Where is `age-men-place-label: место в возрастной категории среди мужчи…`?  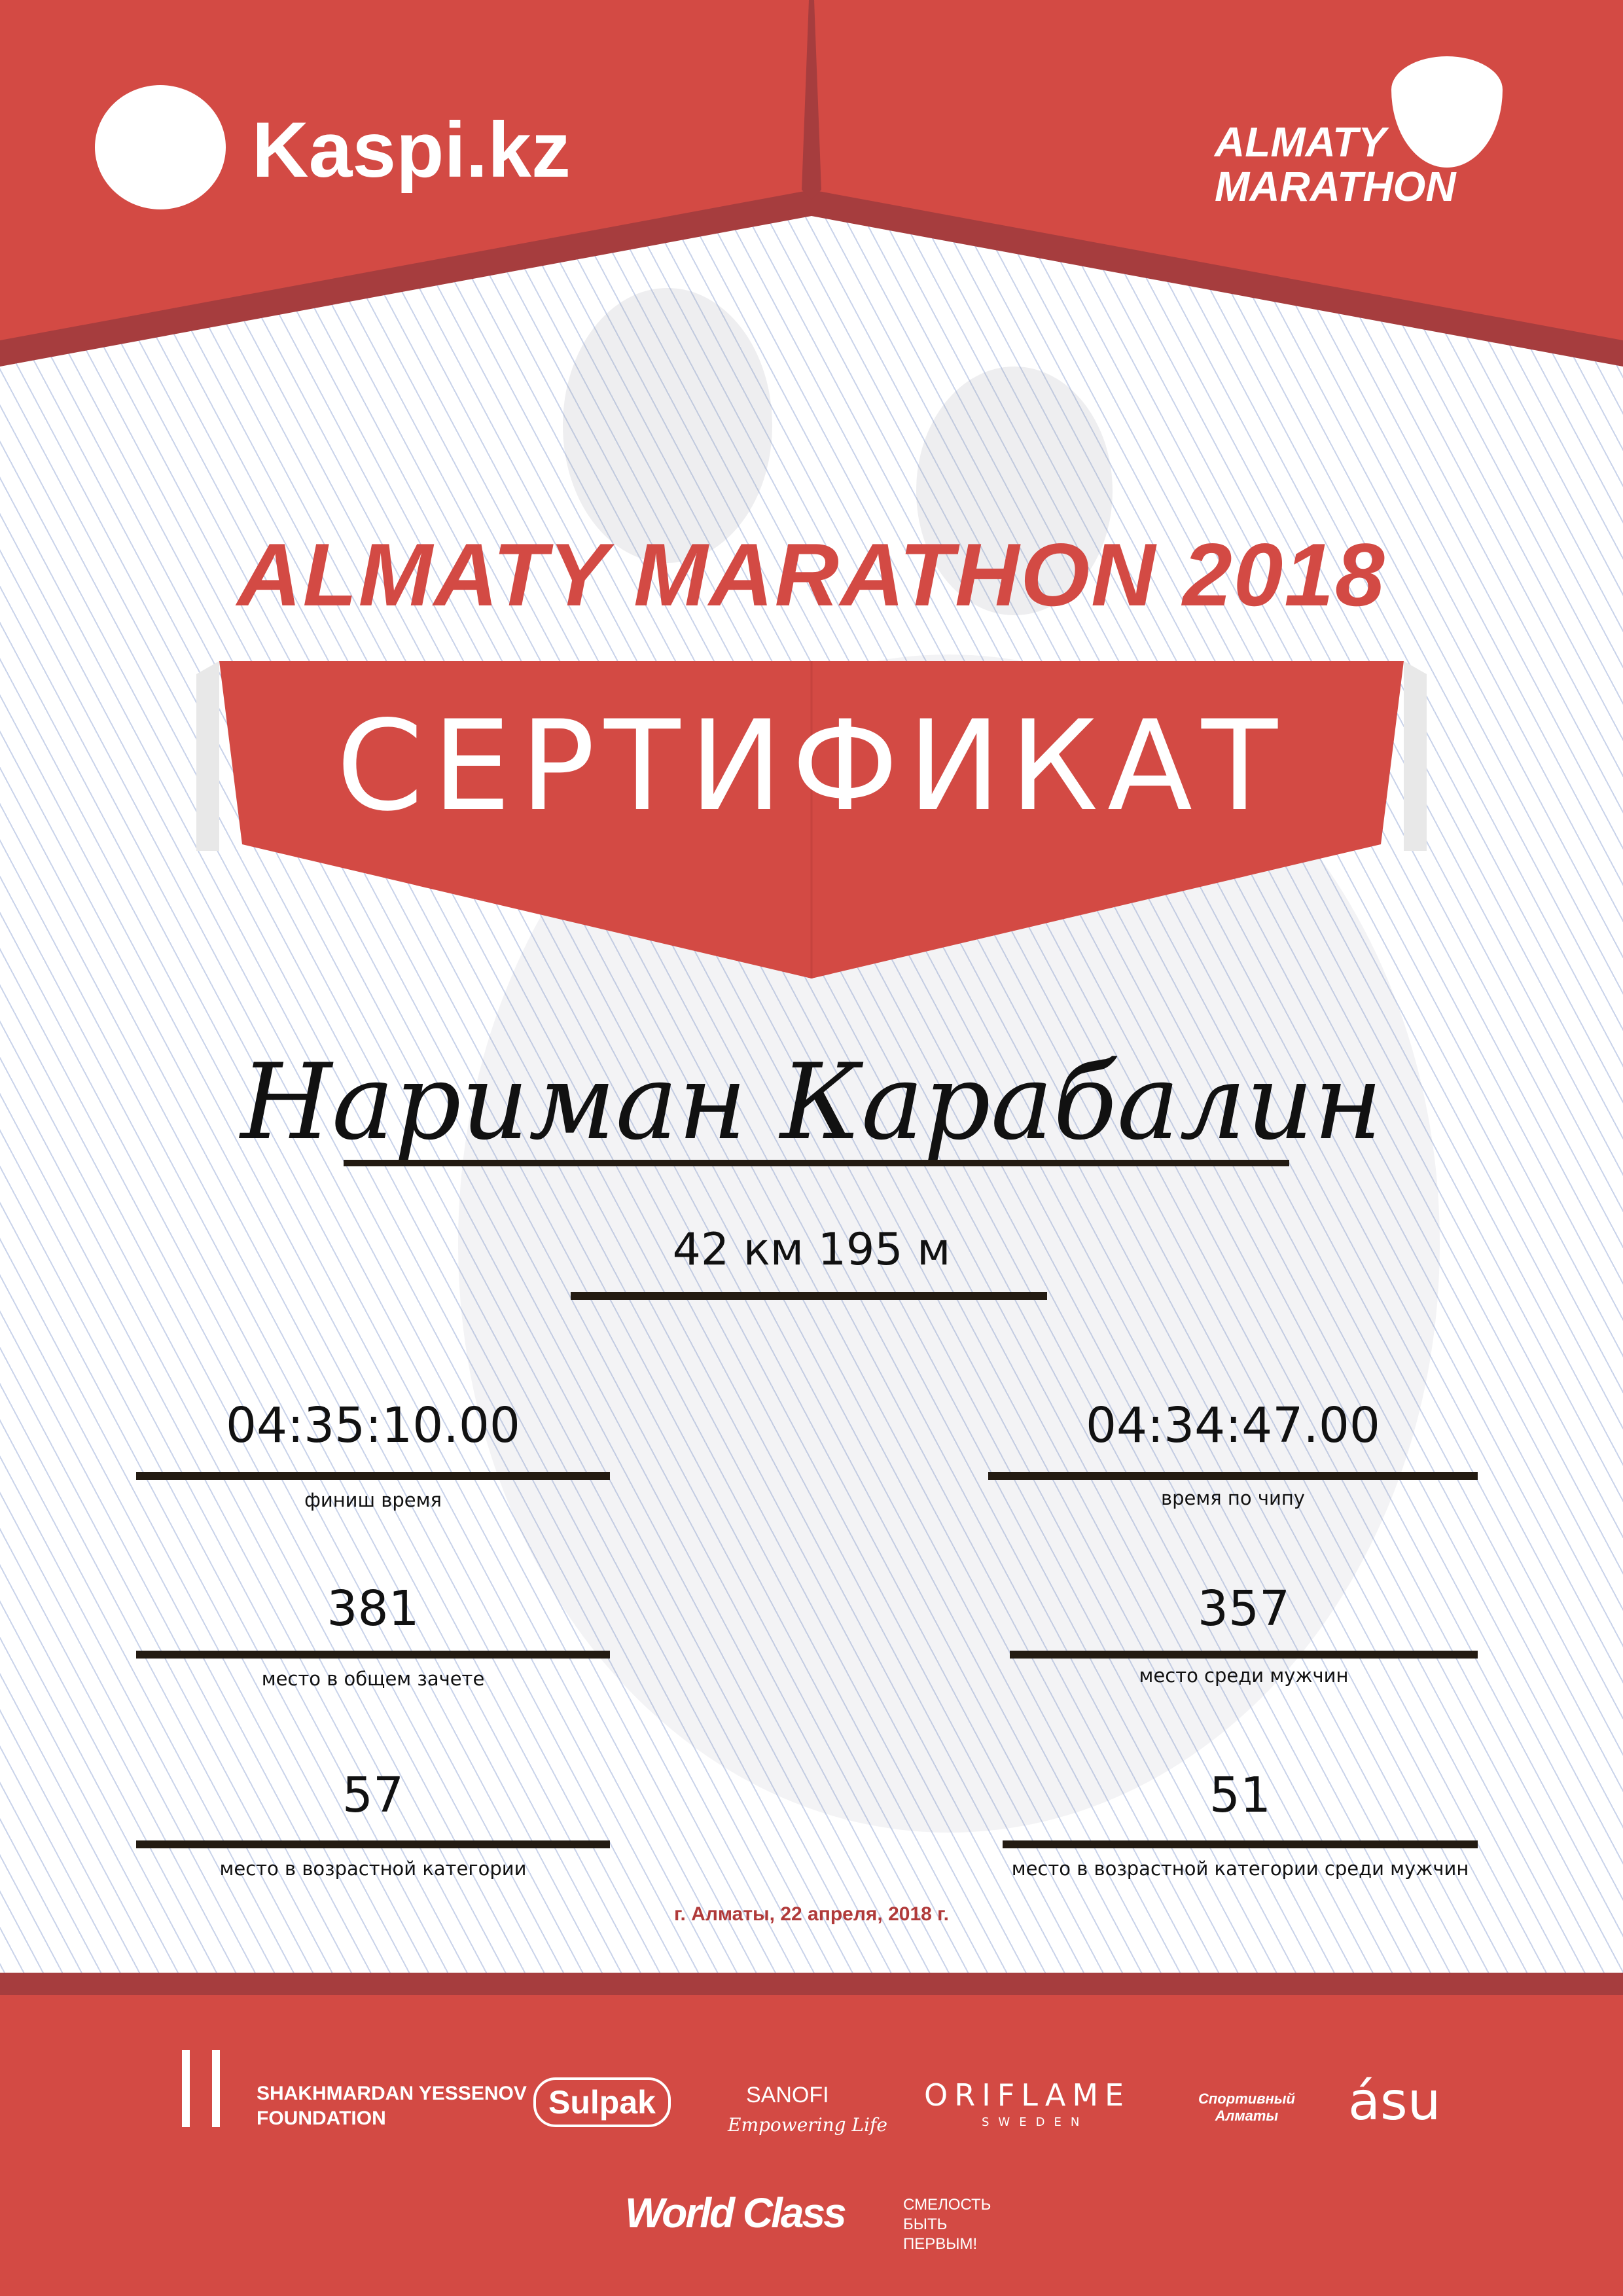
age-men-place-label: место в возрастной категории среди мужчи… is located at coordinates (1240, 1868).